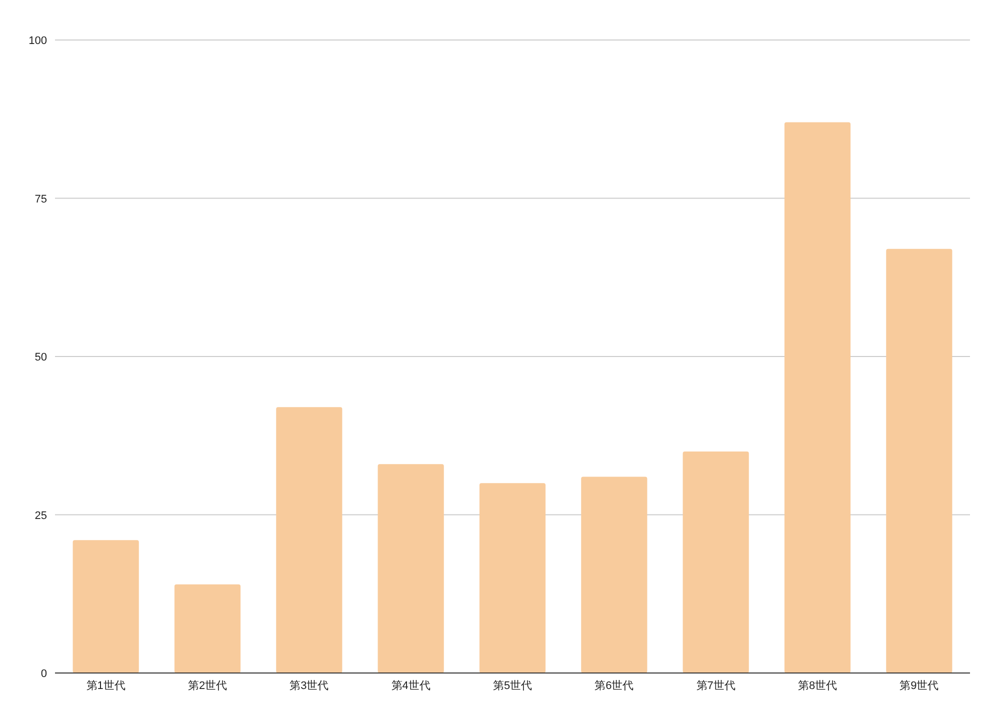 This screenshot has height=726, width=1000. What do you see at coordinates (919, 685) in the screenshot?
I see `x-tick-label: 第9世代` at bounding box center [919, 685].